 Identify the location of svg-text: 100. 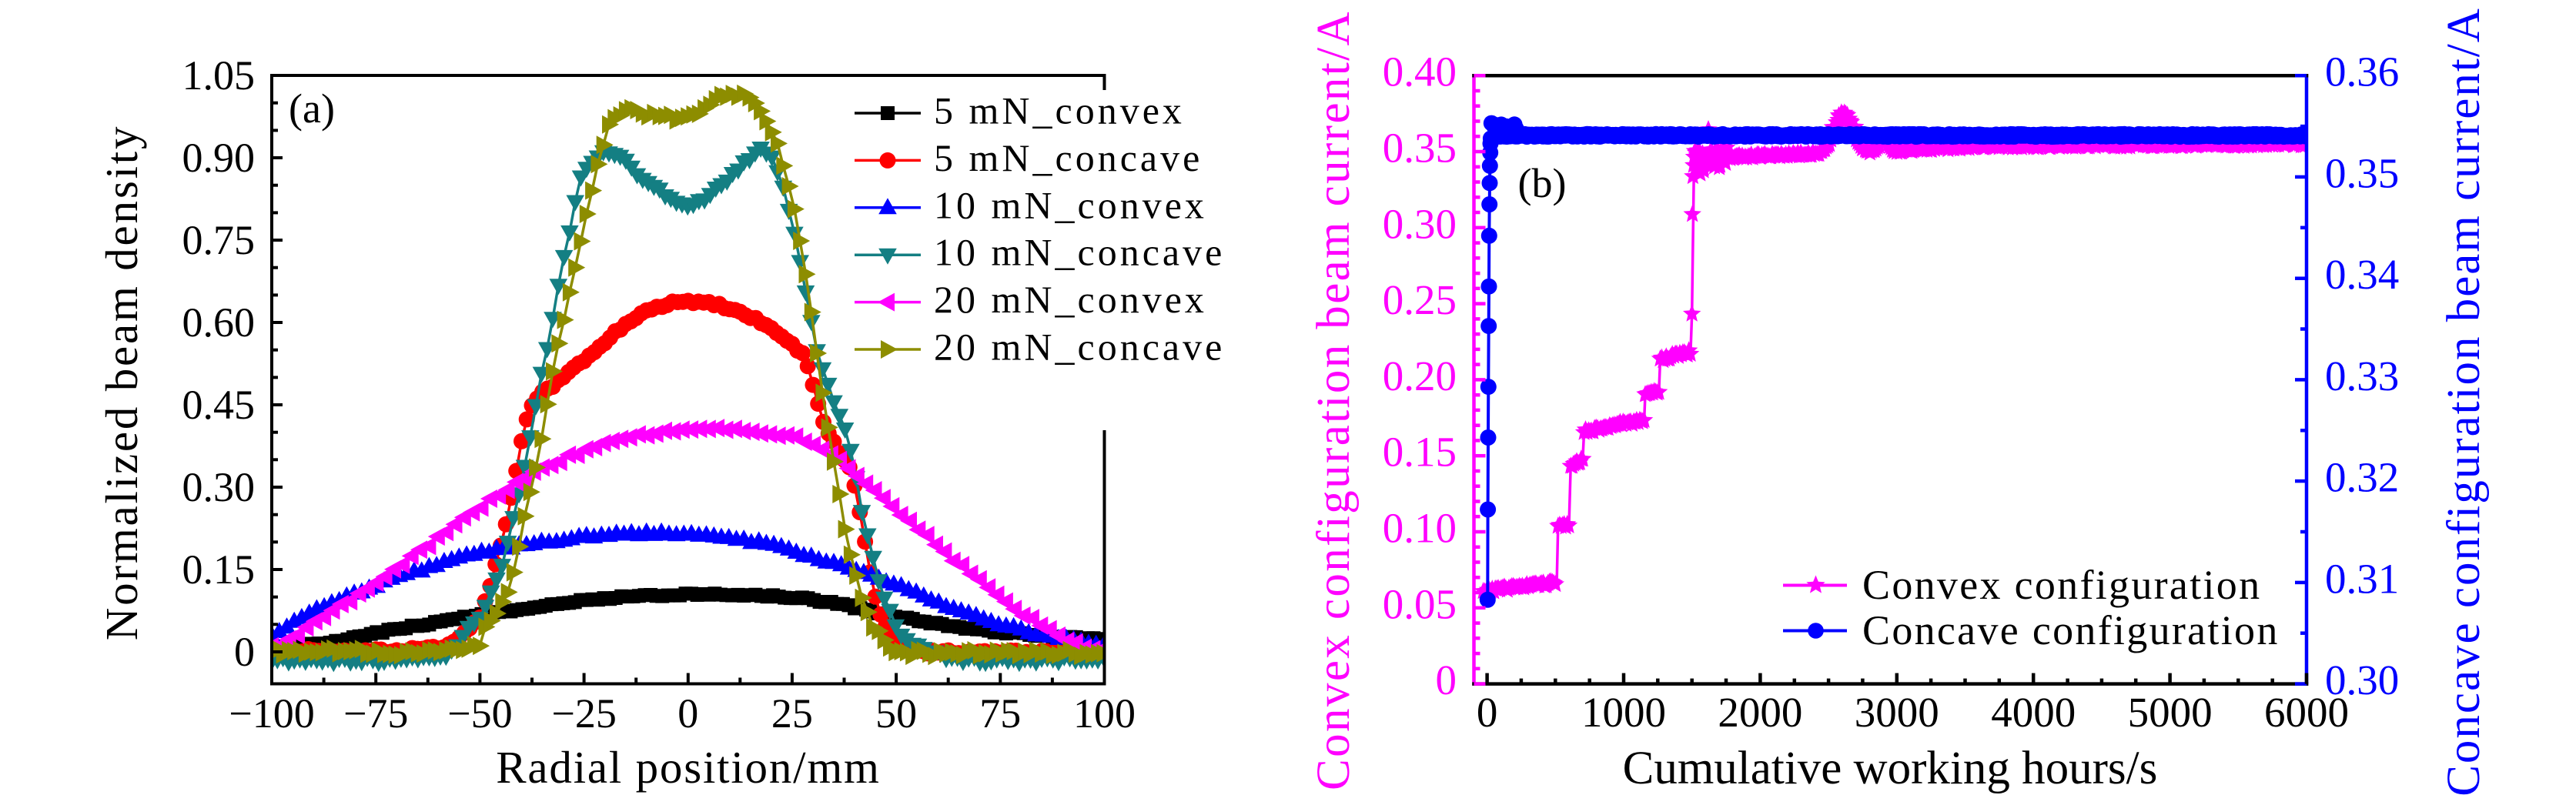
(1104, 713).